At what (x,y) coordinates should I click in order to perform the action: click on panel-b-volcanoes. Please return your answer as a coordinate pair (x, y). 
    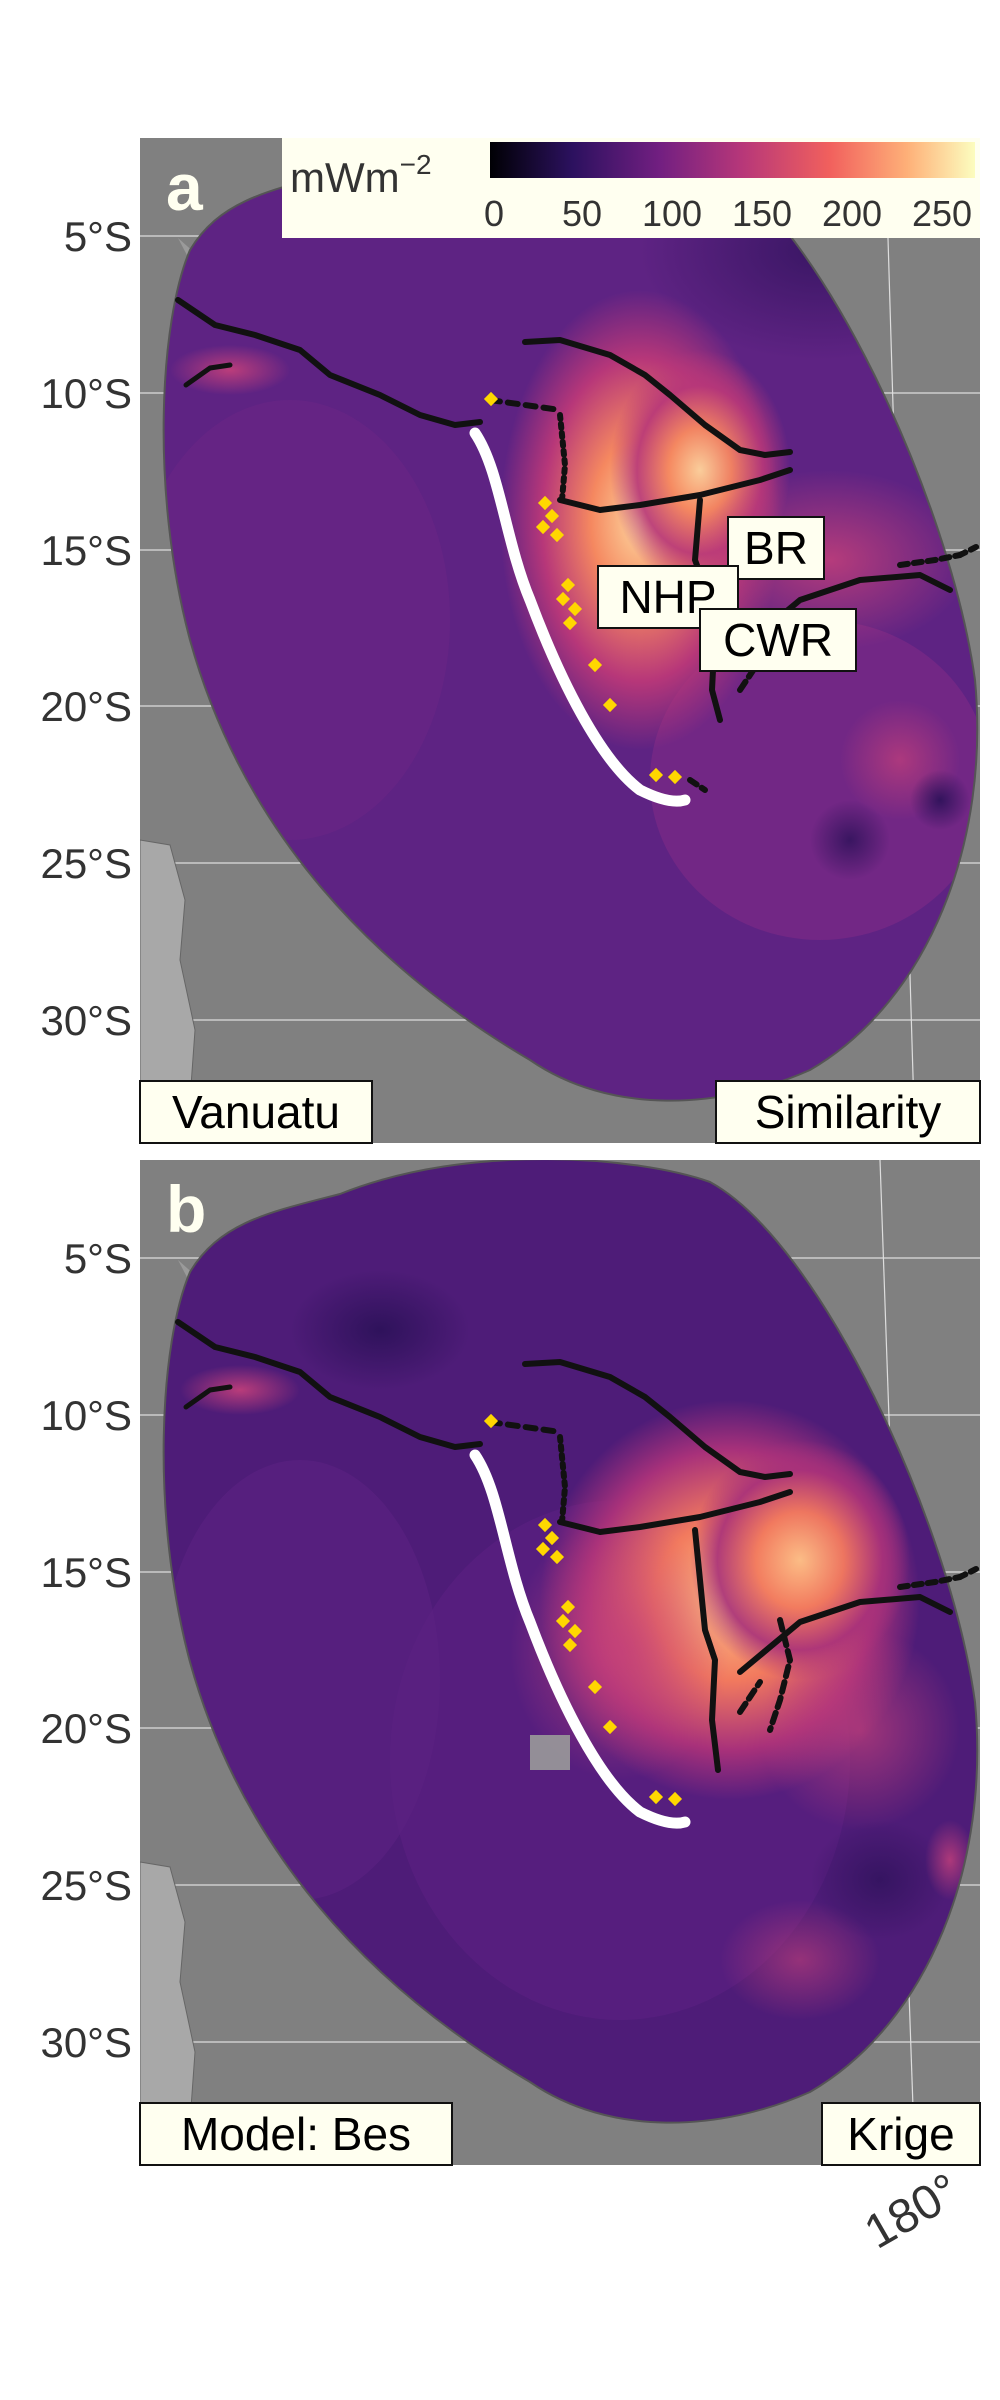
    Looking at the image, I should click on (583, 1610).